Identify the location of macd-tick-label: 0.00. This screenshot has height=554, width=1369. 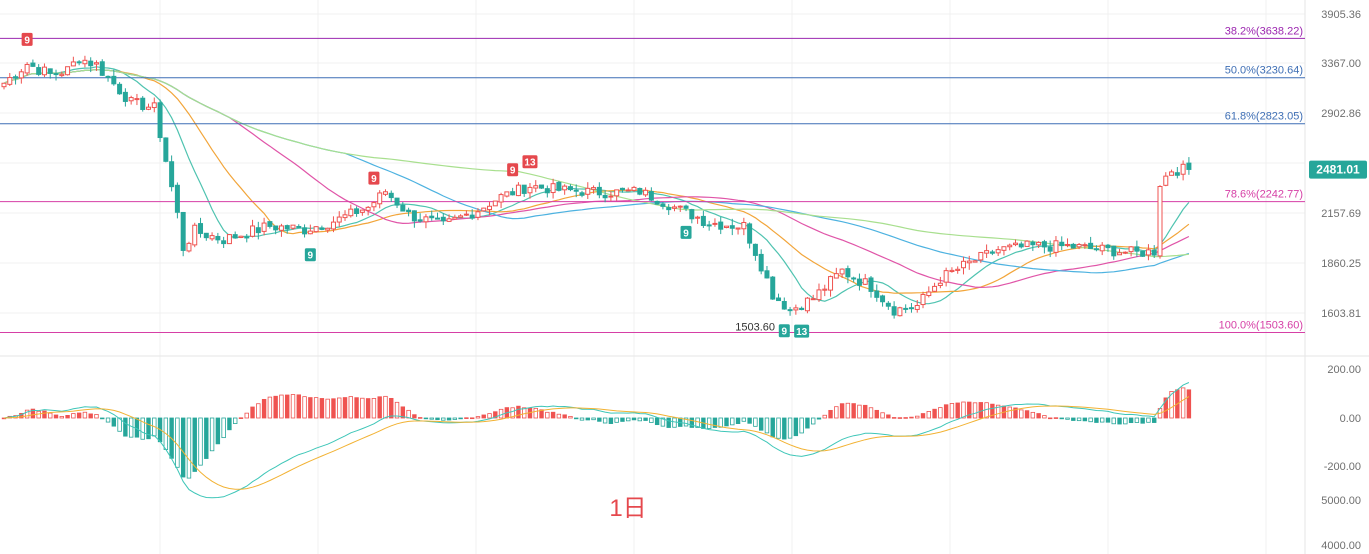
(1350, 419).